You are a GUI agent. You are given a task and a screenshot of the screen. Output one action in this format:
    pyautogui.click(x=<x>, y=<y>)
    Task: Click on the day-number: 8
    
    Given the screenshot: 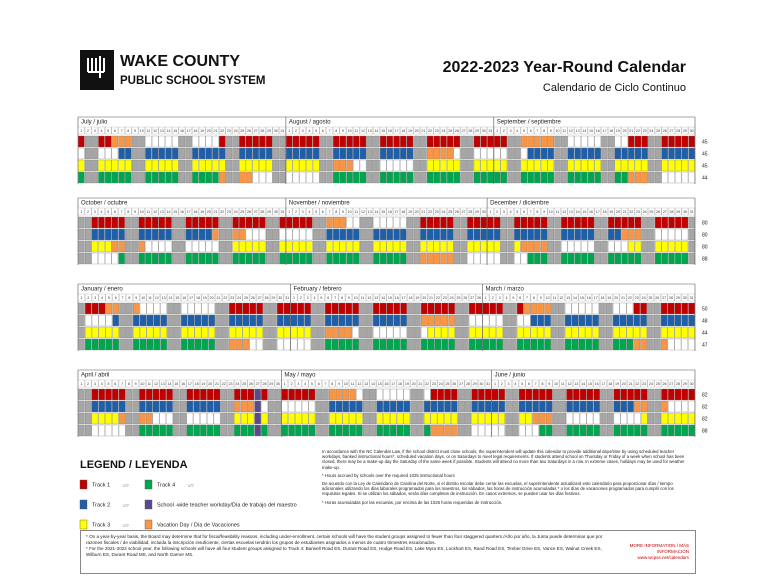 What is the action you would take?
    pyautogui.click(x=544, y=131)
    